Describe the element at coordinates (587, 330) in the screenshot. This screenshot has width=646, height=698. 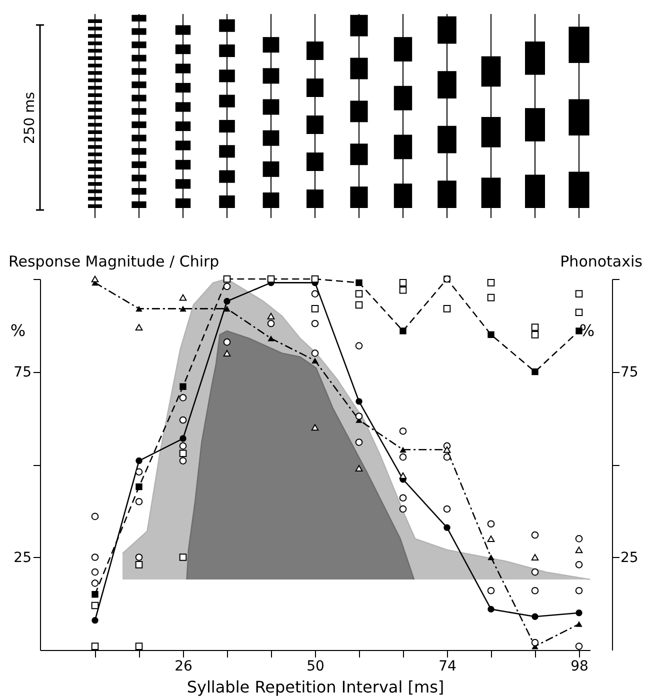
I see `annotation: %` at that location.